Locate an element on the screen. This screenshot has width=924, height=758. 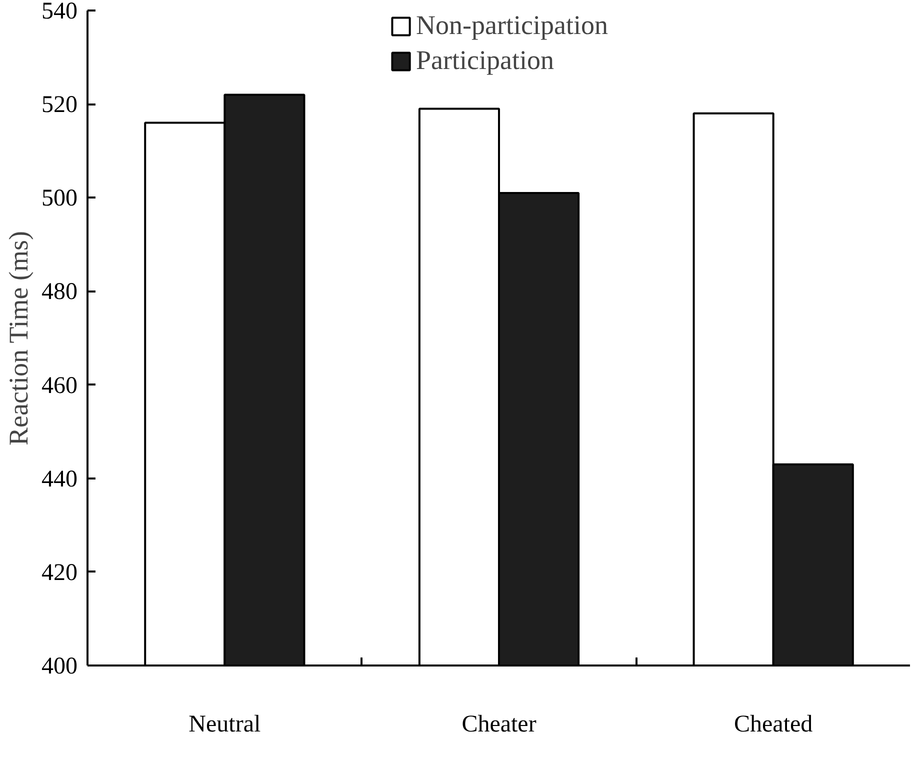
y-tick-label: 520 is located at coordinates (60, 105).